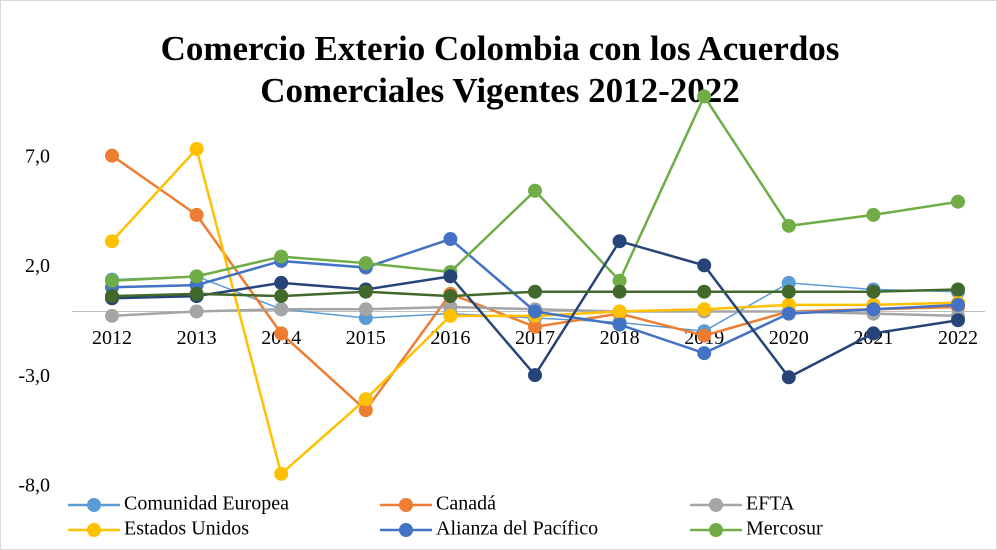  Describe the element at coordinates (37, 156) in the screenshot. I see `y-tick-label: 7,0` at that location.